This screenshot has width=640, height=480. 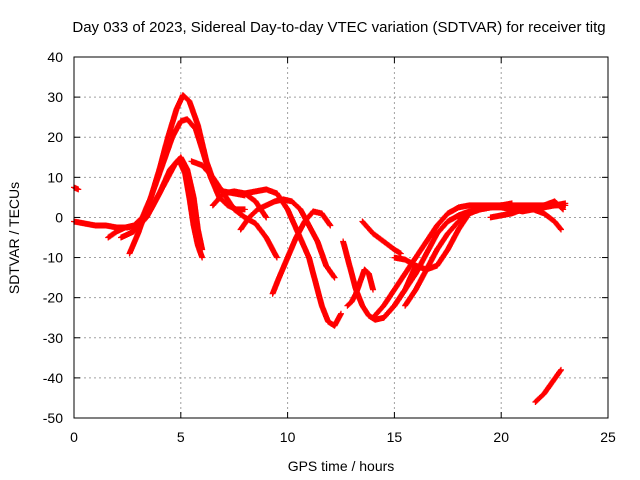 What do you see at coordinates (53, 378) in the screenshot?
I see `y-tick-label: -40` at bounding box center [53, 378].